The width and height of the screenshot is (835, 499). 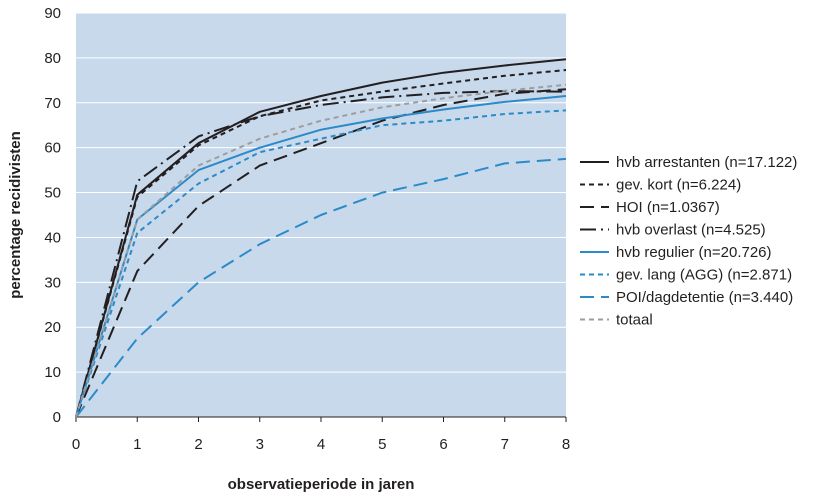 I want to click on y-axis-title: percentage recidivisten, so click(x=15, y=215).